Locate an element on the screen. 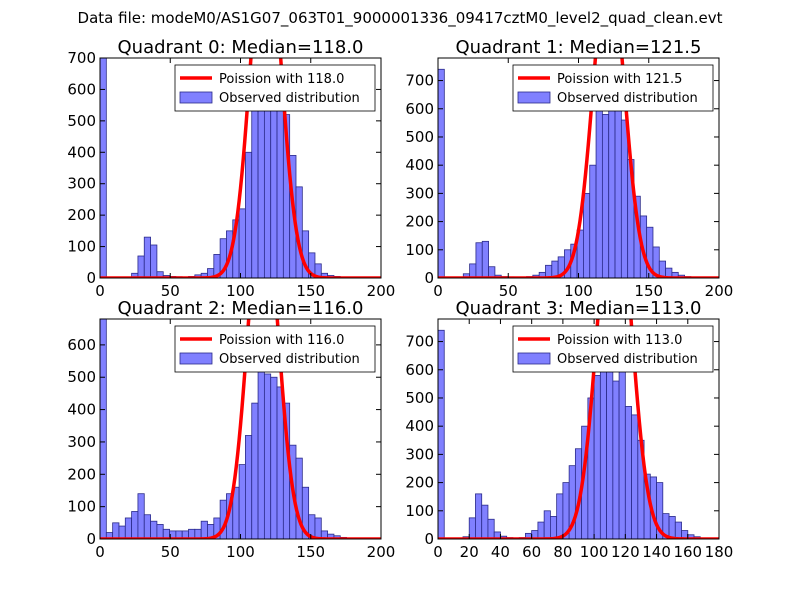  bars-group is located at coordinates (572, 434).